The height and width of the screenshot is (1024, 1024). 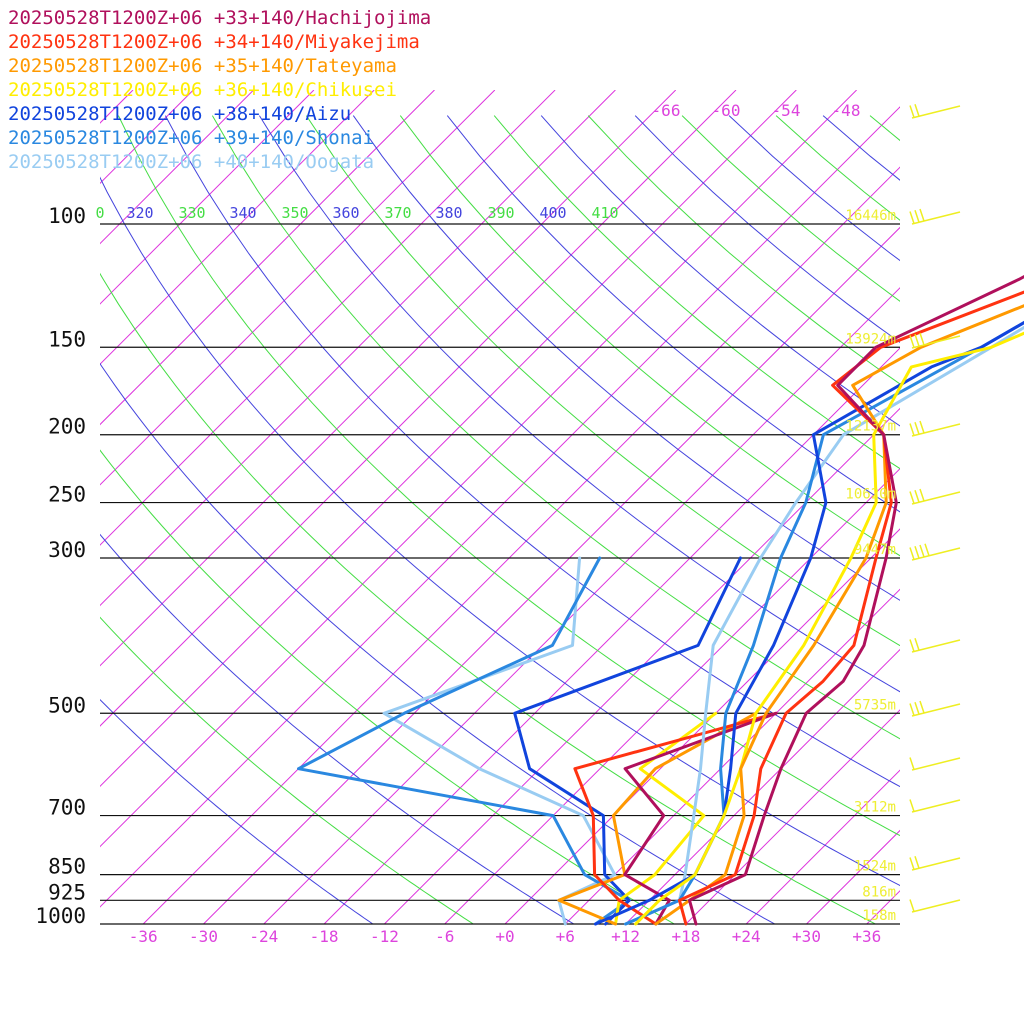 I want to click on pressure-label: 300, so click(x=67, y=550).